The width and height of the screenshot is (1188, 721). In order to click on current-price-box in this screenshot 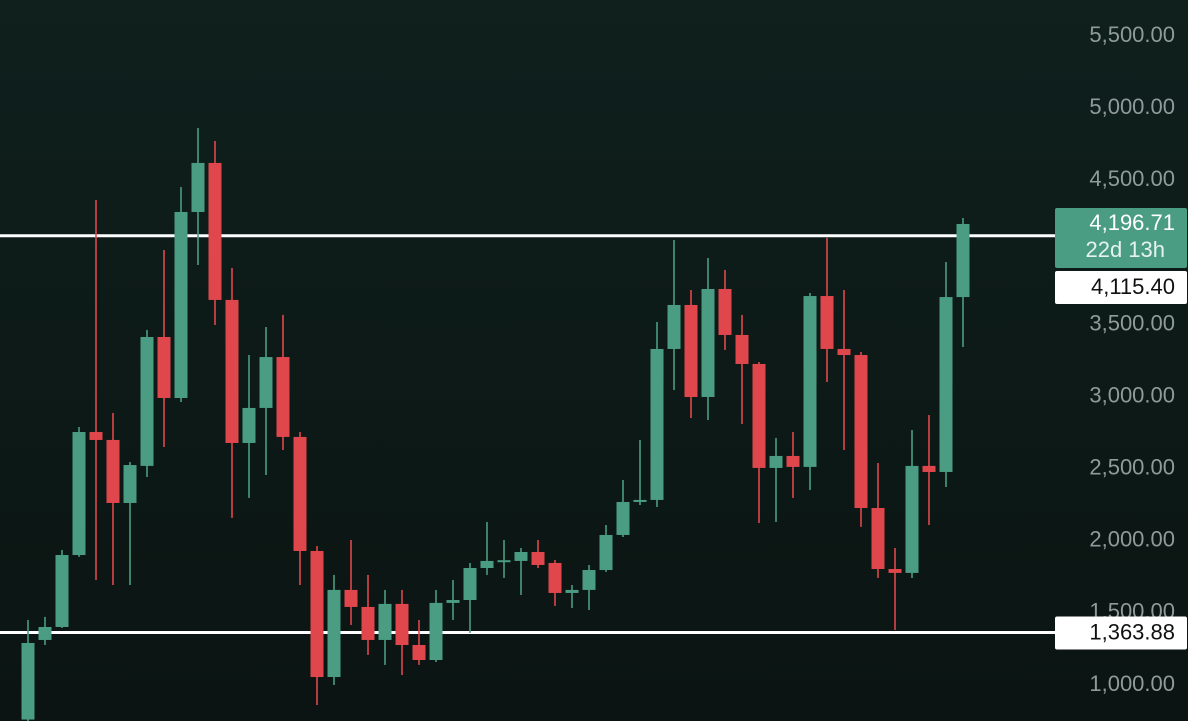, I will do `click(1121, 237)`.